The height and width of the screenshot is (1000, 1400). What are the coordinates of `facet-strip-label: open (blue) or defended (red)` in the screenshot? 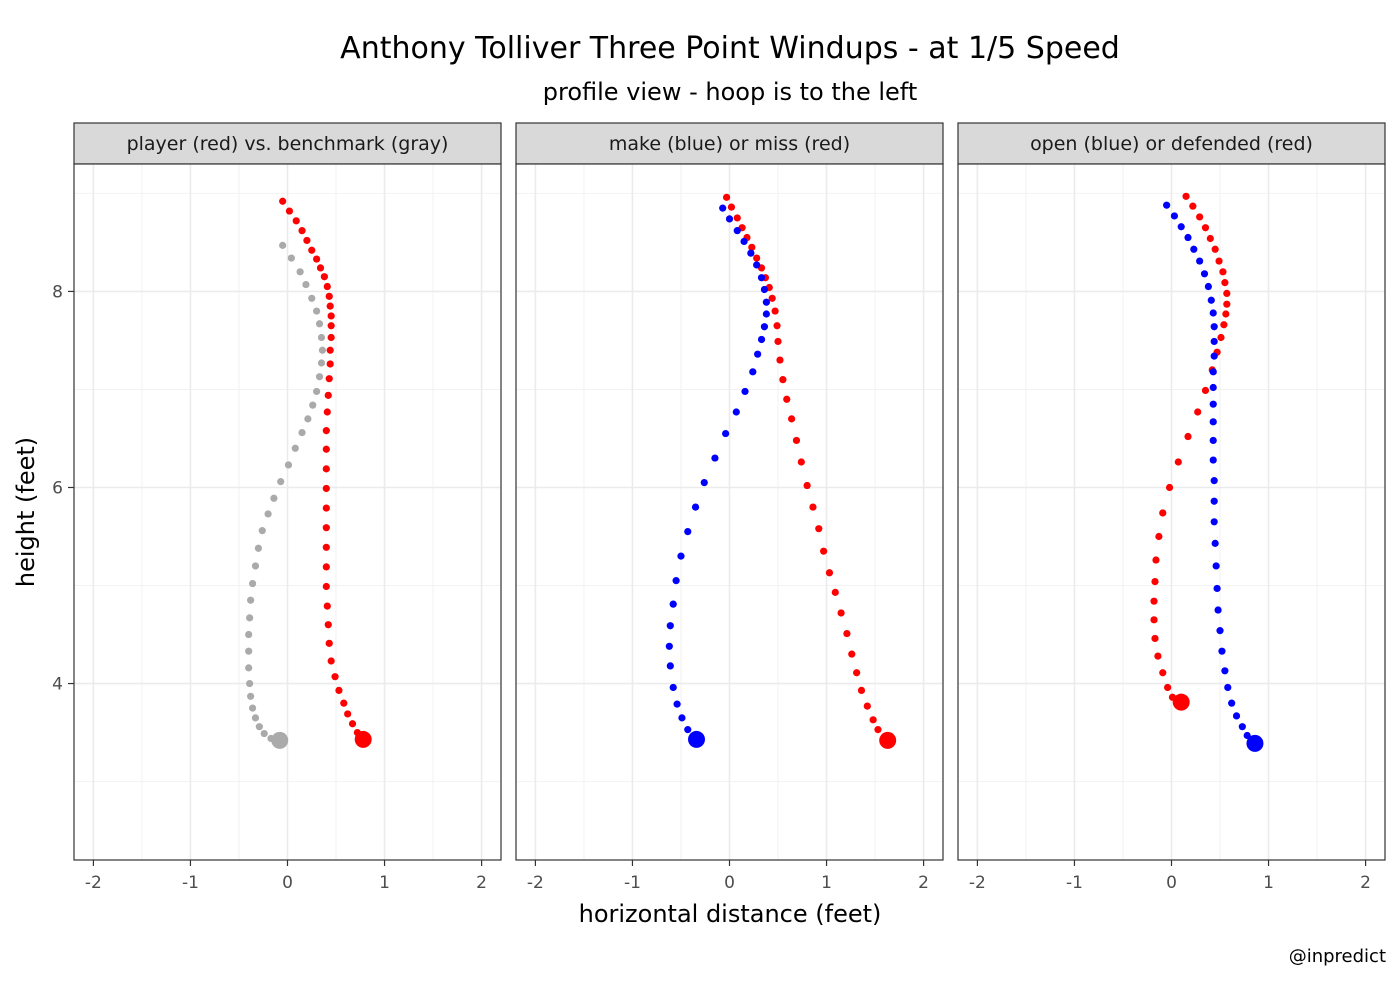 It's located at (1171, 144).